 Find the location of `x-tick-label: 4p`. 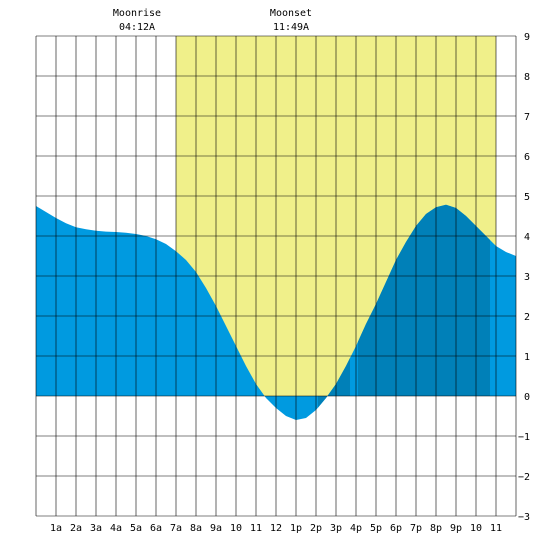

x-tick-label: 4p is located at coordinates (356, 528).